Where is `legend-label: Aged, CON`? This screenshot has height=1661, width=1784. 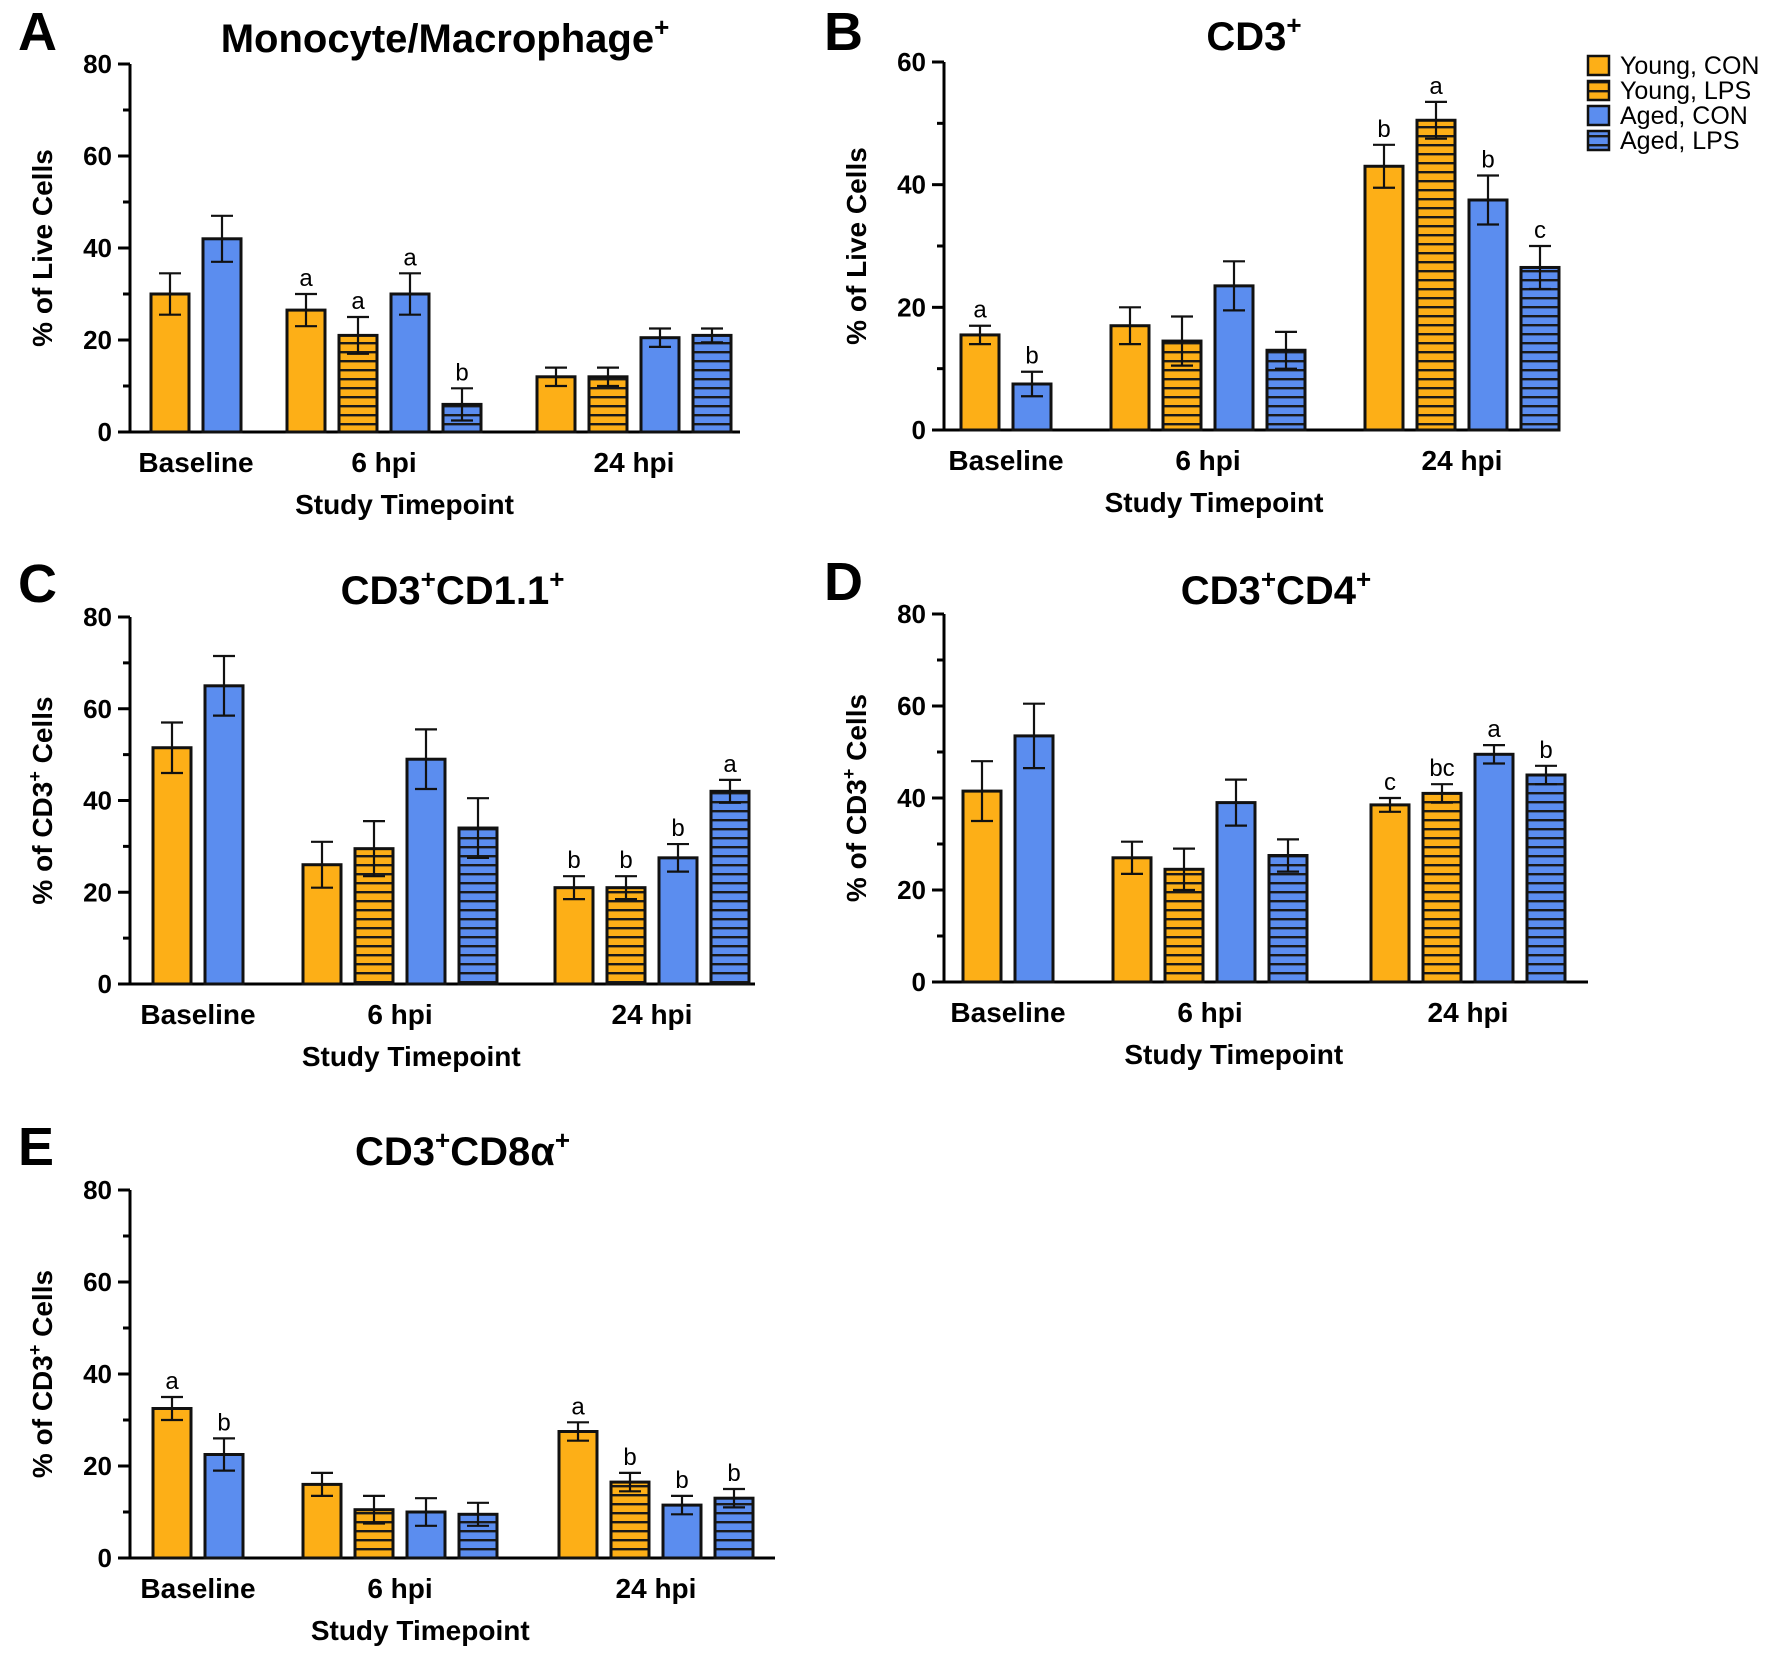 legend-label: Aged, CON is located at coordinates (1684, 116).